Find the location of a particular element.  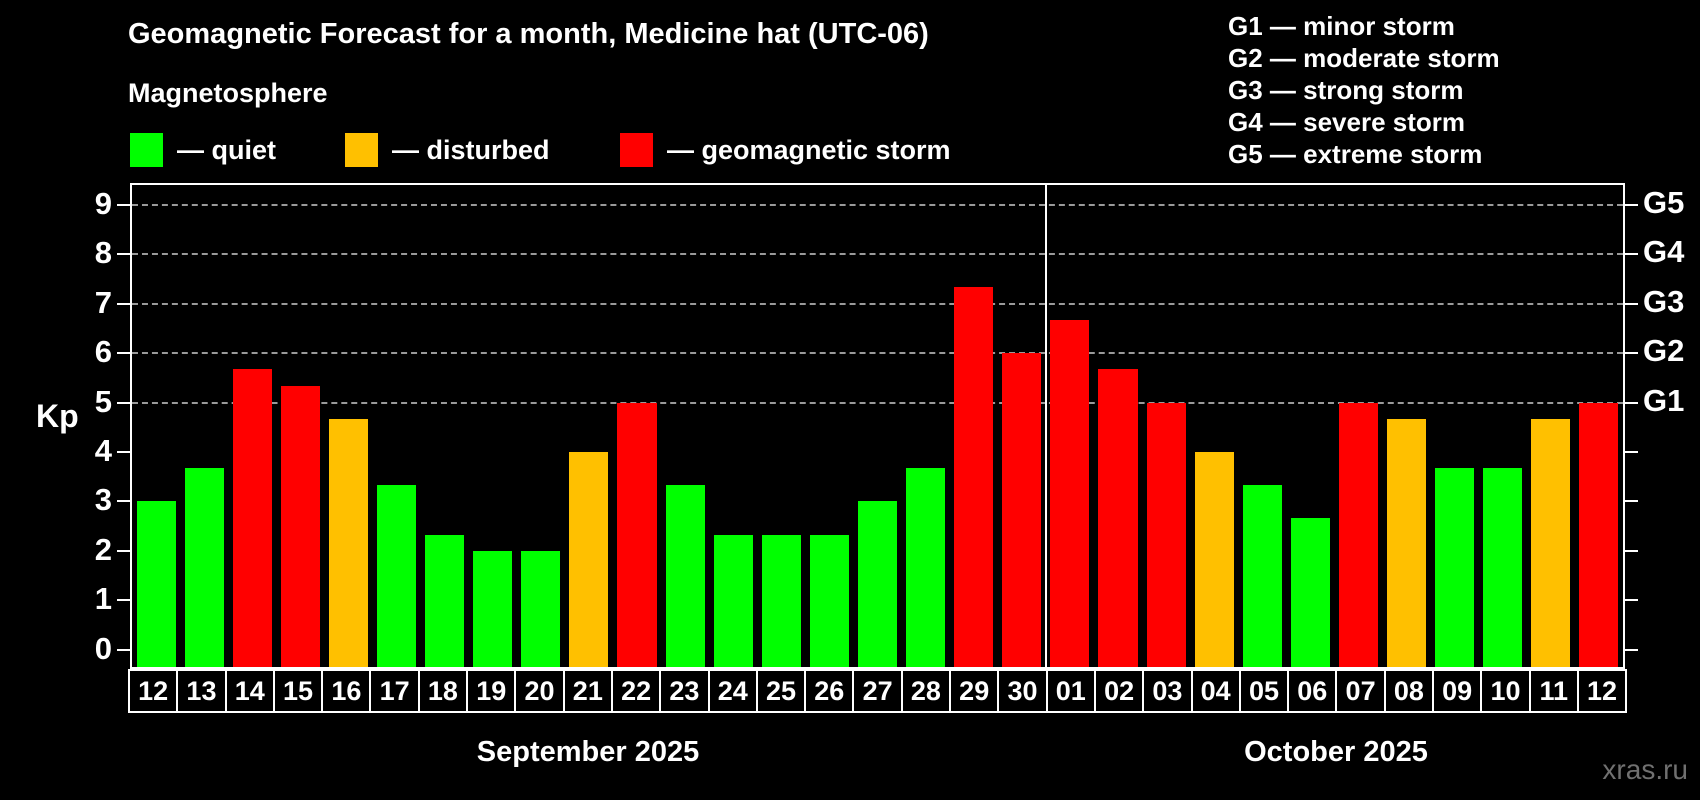

day-label-11: 11 is located at coordinates (1553, 691).